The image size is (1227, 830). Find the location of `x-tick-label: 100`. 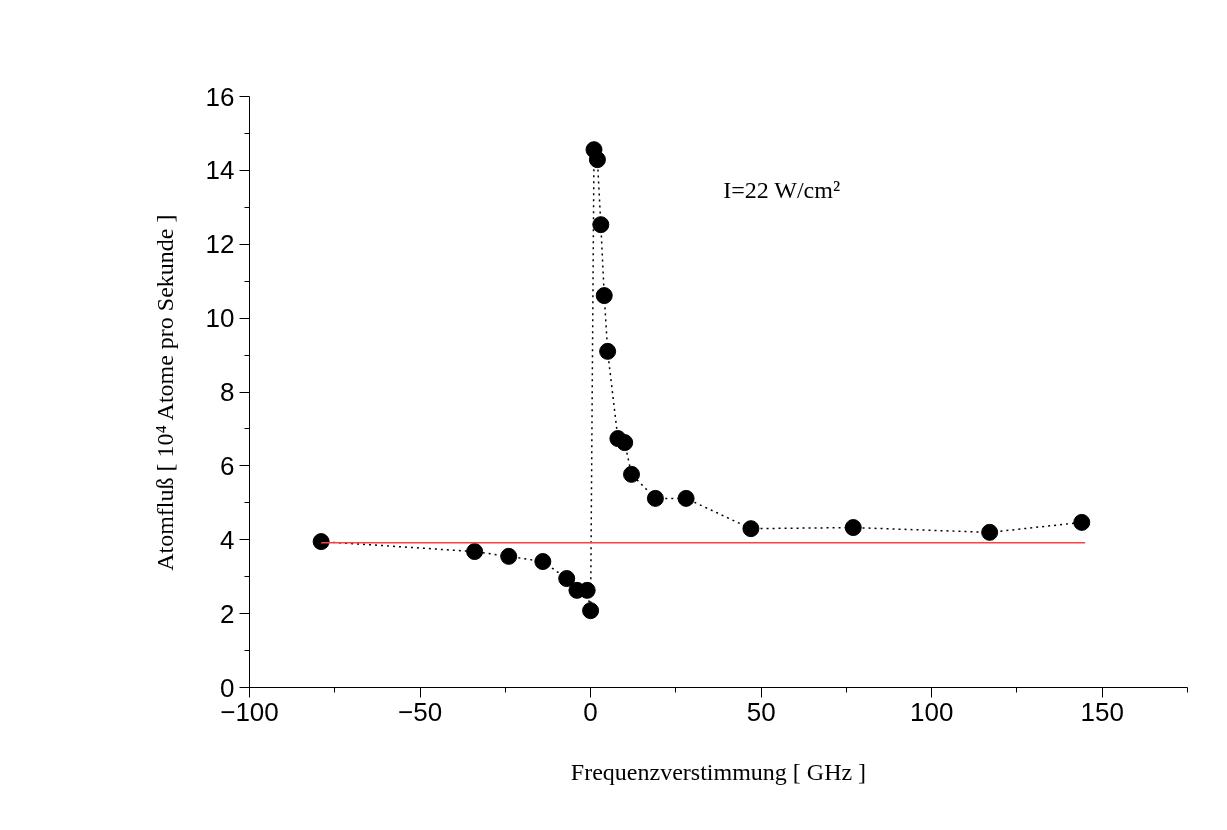

x-tick-label: 100 is located at coordinates (931, 711).